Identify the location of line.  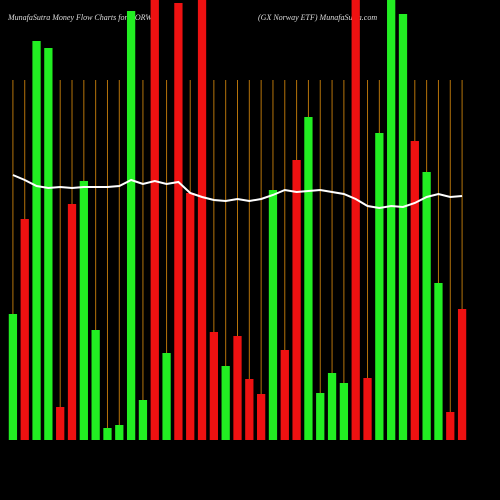
(237, 192).